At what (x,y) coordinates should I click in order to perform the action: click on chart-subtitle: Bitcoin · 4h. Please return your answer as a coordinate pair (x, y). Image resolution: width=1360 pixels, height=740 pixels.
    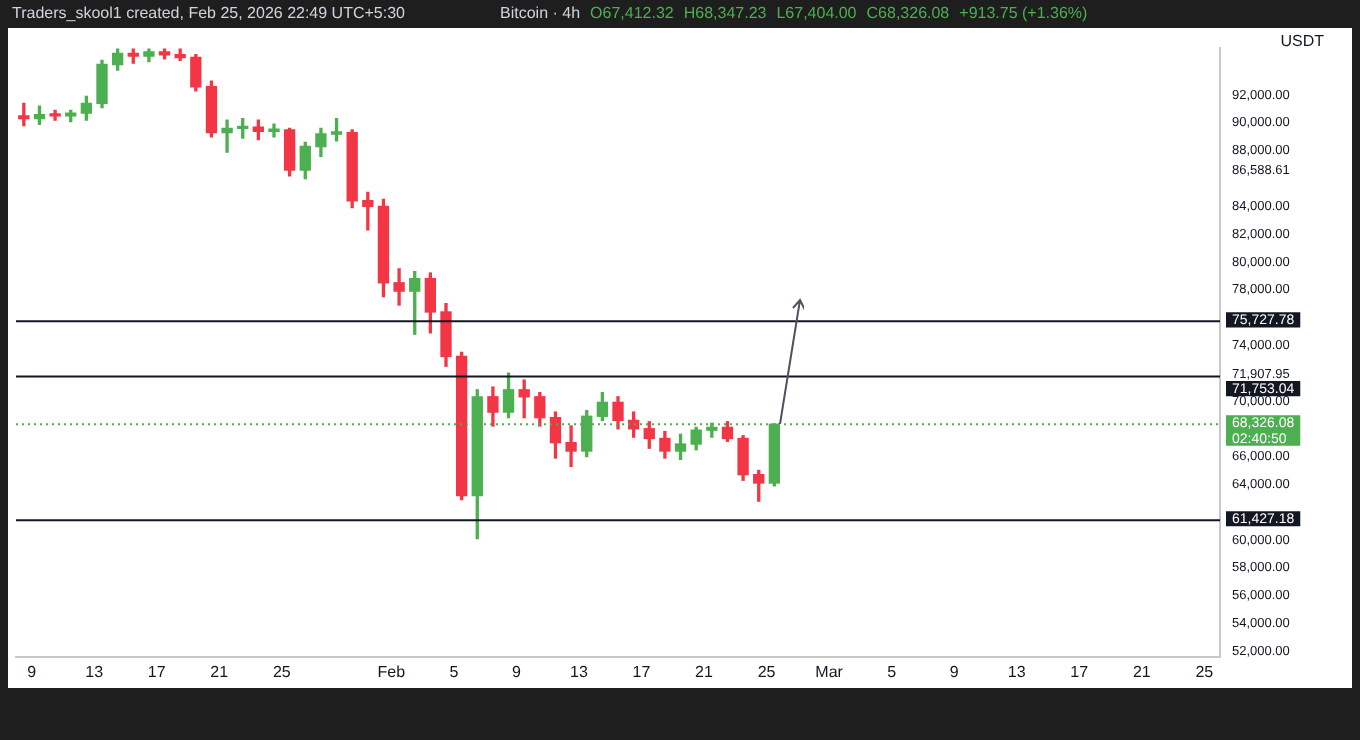
    Looking at the image, I should click on (540, 13).